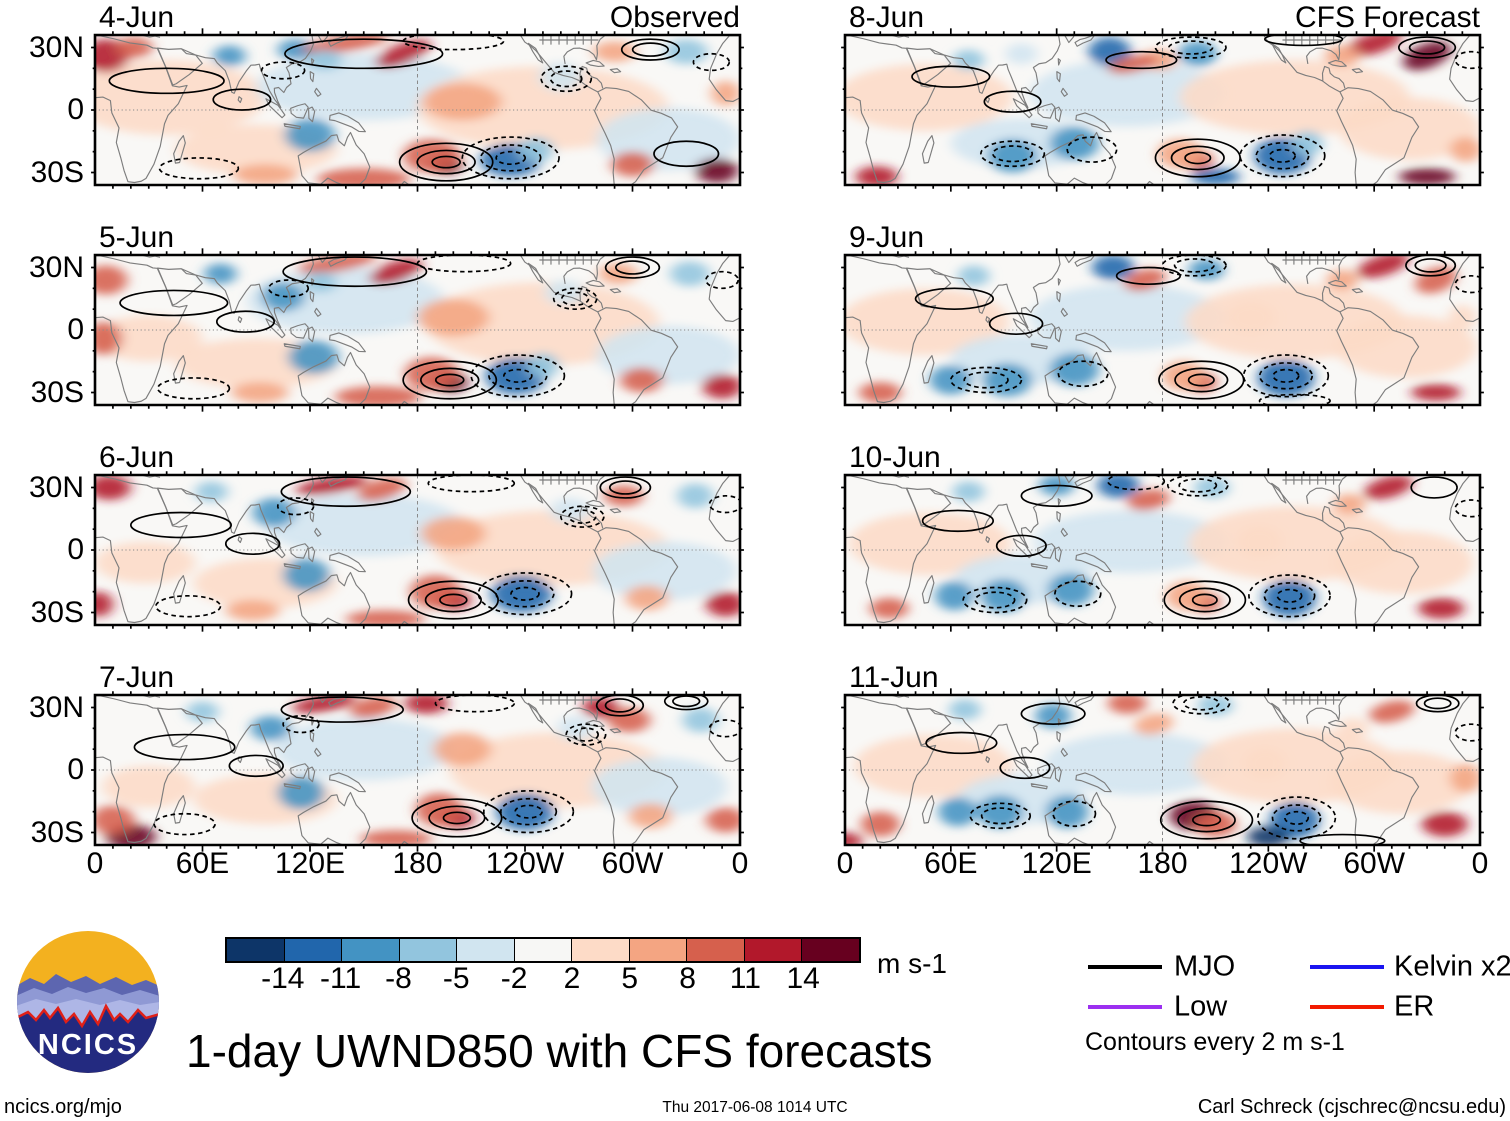 The height and width of the screenshot is (1121, 1510). What do you see at coordinates (63, 1107) in the screenshot?
I see `footer-url: ncics.org/mjo` at bounding box center [63, 1107].